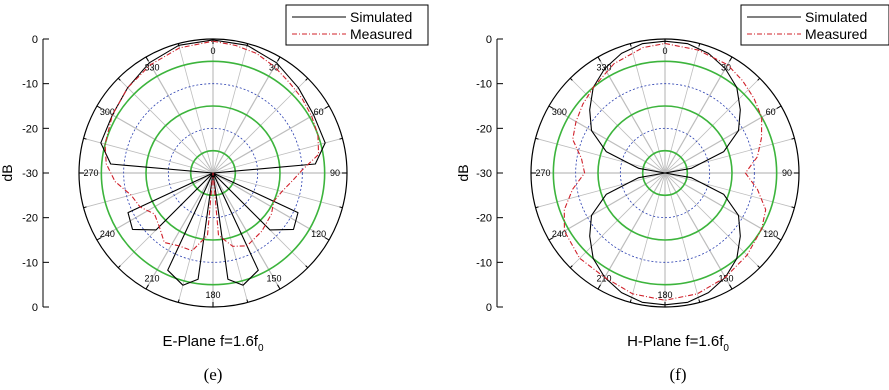 The width and height of the screenshot is (889, 390). What do you see at coordinates (678, 374) in the screenshot?
I see `panel-label: (f)` at bounding box center [678, 374].